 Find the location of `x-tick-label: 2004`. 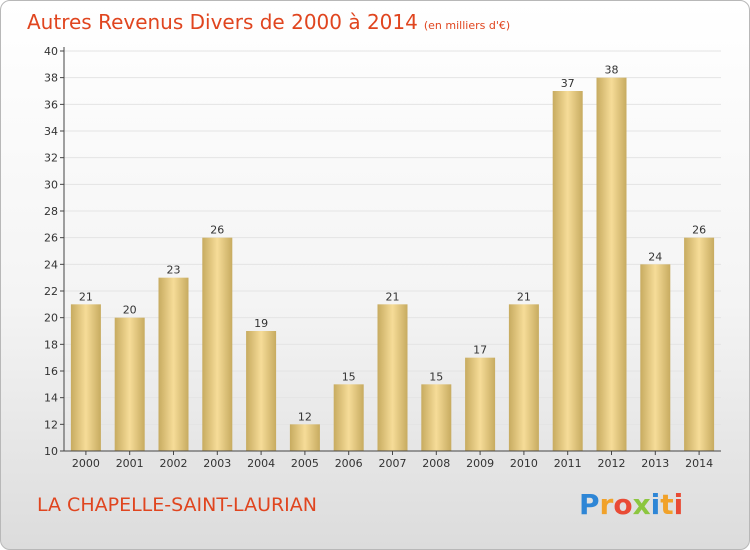

x-tick-label: 2004 is located at coordinates (261, 463).